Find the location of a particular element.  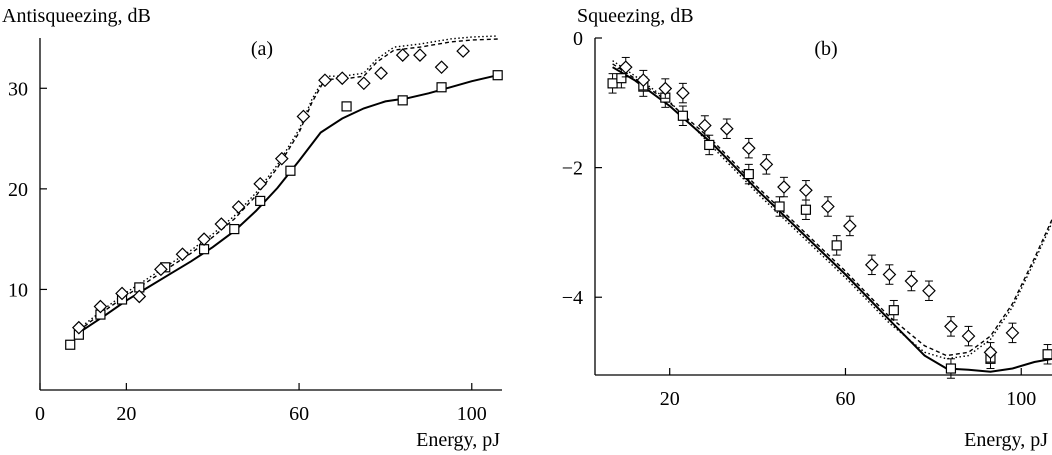

y-tick-label: 0 is located at coordinates (578, 39).